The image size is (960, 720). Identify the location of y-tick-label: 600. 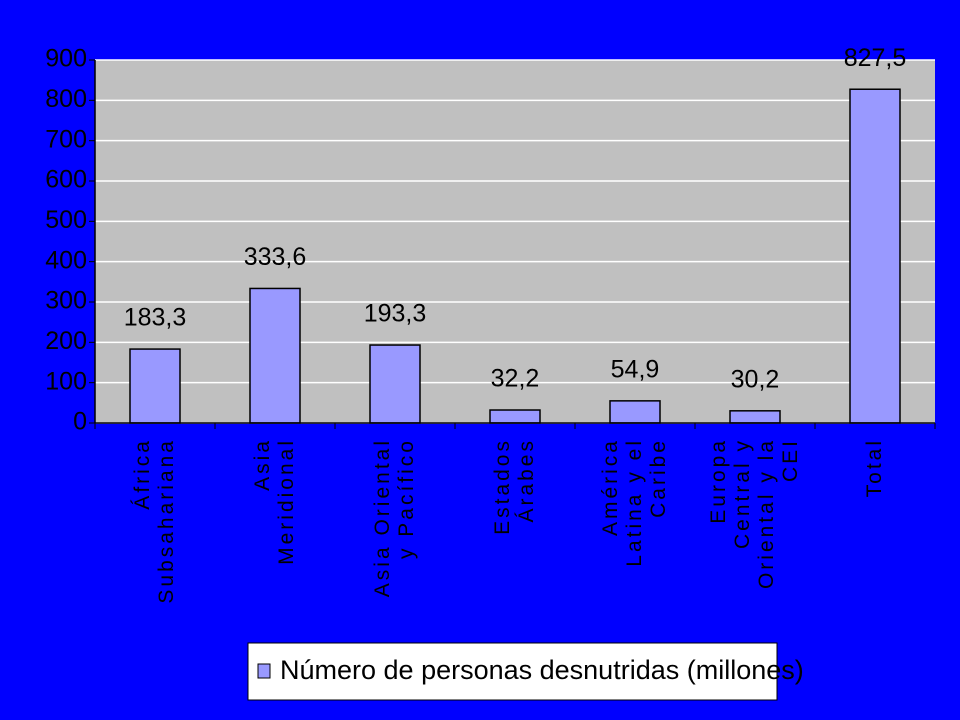
(66, 180).